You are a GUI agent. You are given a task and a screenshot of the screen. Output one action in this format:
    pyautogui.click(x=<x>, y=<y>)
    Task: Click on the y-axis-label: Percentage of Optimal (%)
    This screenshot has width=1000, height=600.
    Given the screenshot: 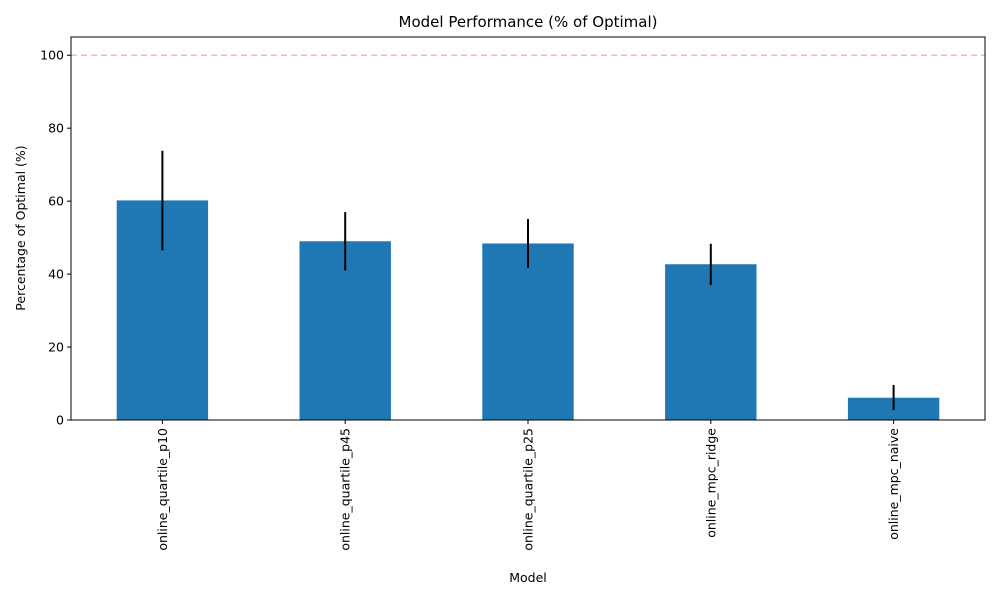 What is the action you would take?
    pyautogui.click(x=20, y=227)
    